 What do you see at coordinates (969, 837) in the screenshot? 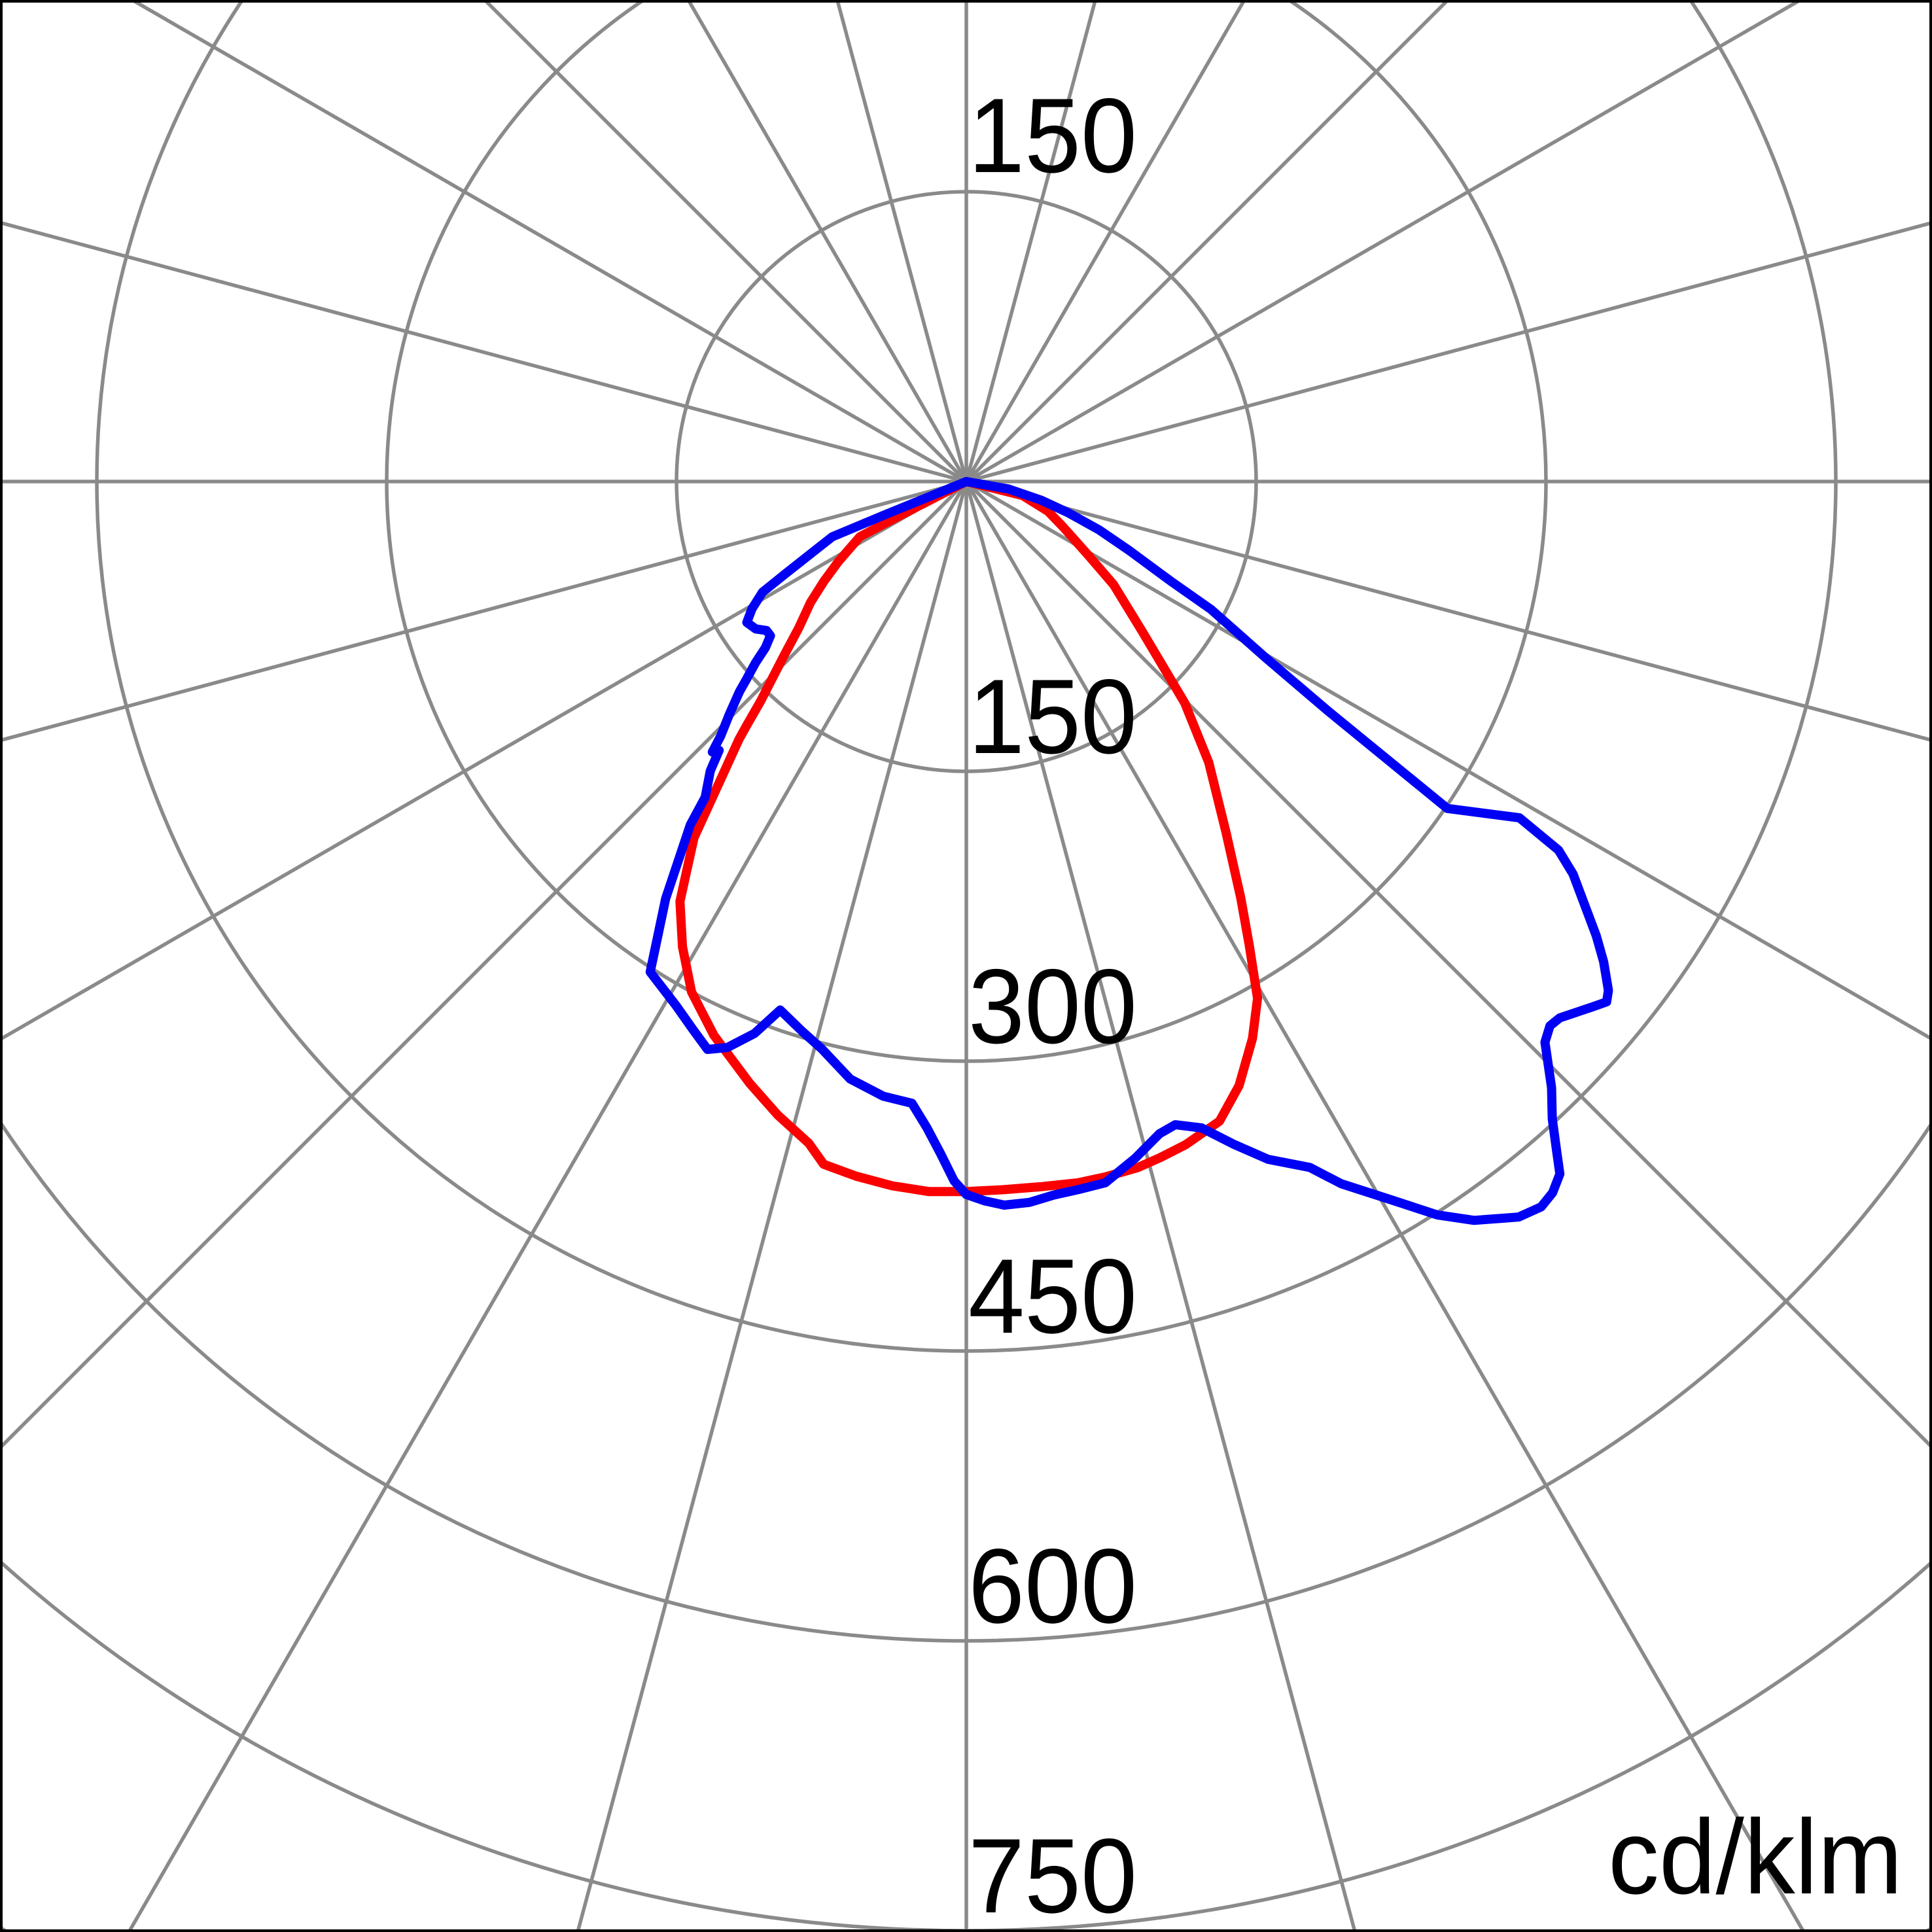
I see `red-curve` at bounding box center [969, 837].